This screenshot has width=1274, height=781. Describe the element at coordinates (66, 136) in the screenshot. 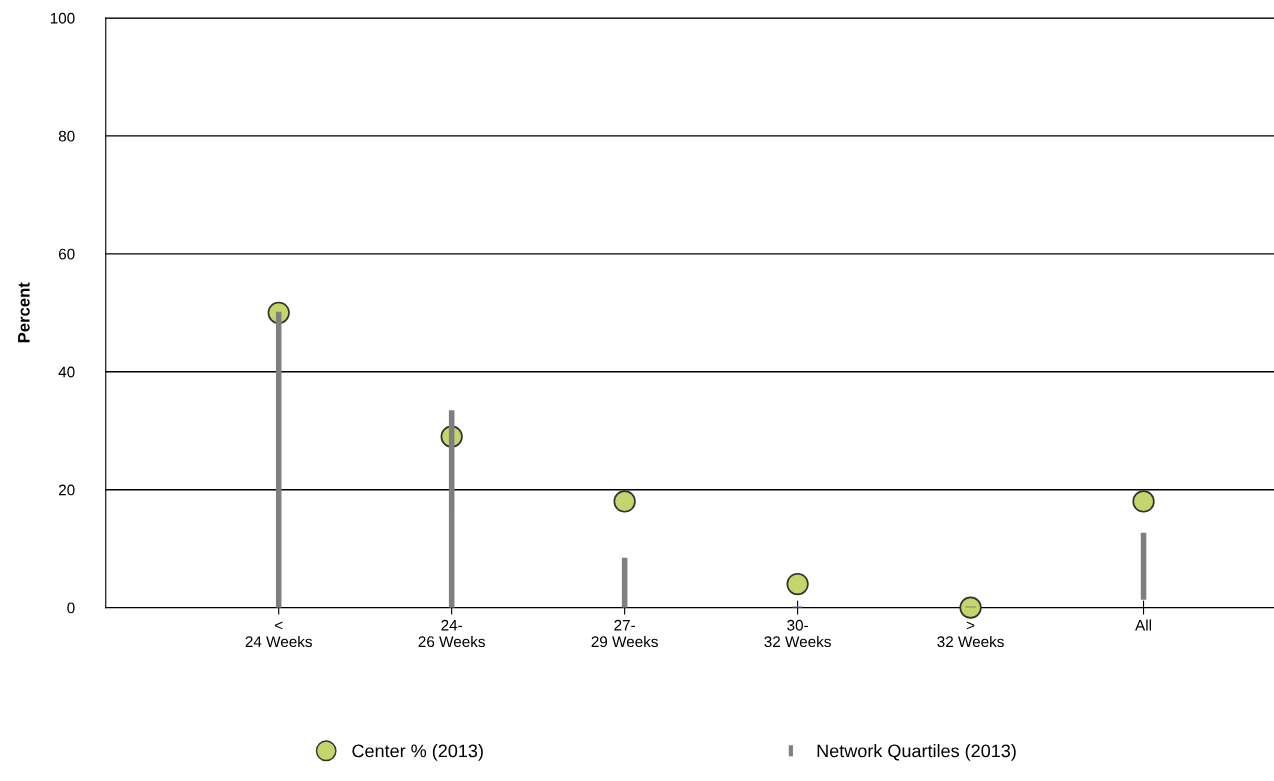

I see `y-tick-label: 80` at that location.